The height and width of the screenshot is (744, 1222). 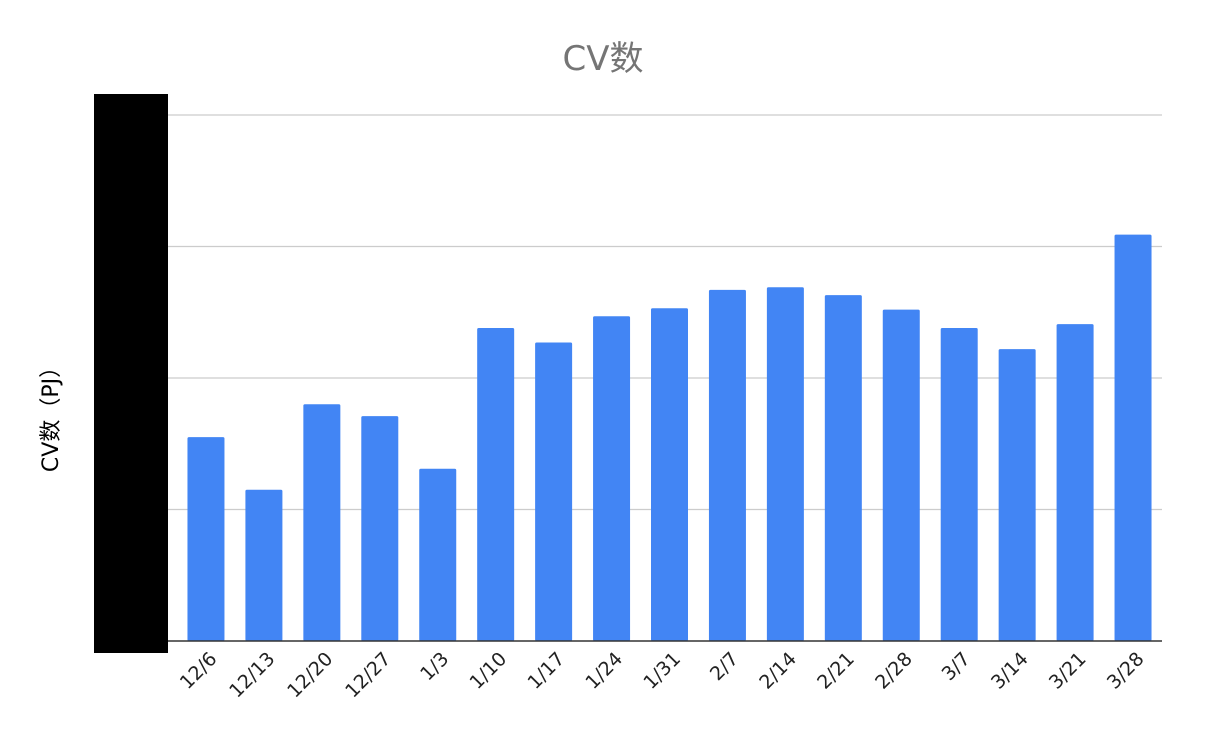 I want to click on y-axis-label: CV数（PJ）, so click(x=51, y=414).